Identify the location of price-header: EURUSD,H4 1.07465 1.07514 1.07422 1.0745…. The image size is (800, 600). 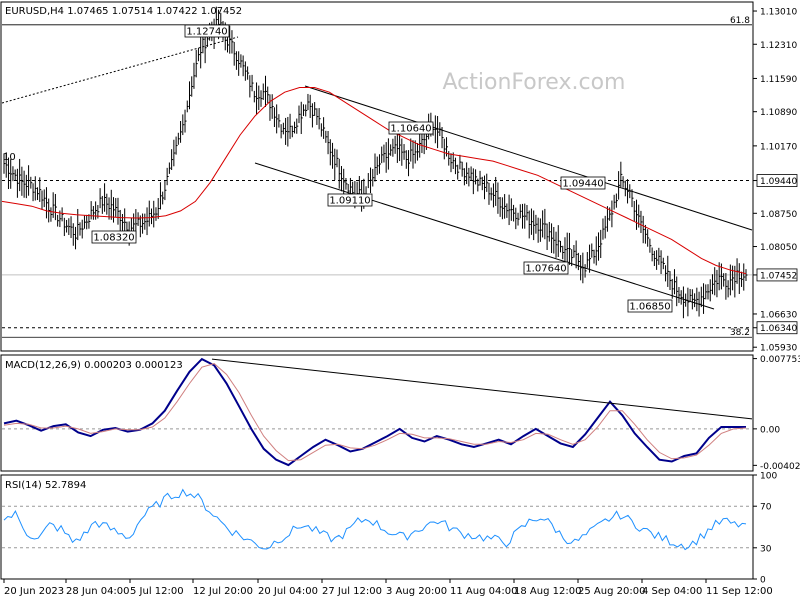
(123, 11).